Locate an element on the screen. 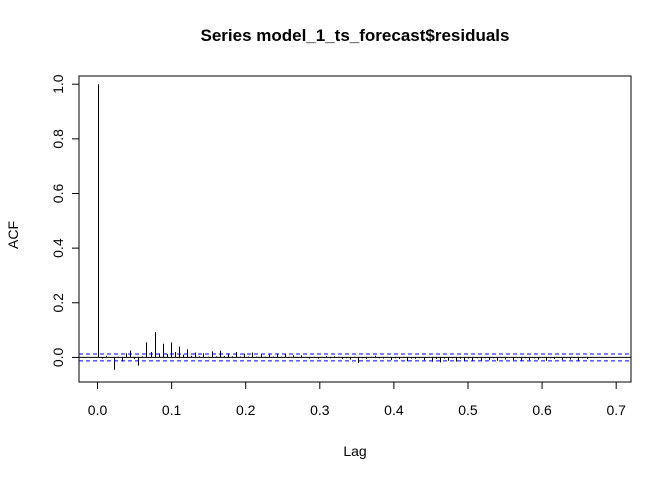 The height and width of the screenshot is (480, 672). x-tick-label: 0.5 is located at coordinates (468, 410).